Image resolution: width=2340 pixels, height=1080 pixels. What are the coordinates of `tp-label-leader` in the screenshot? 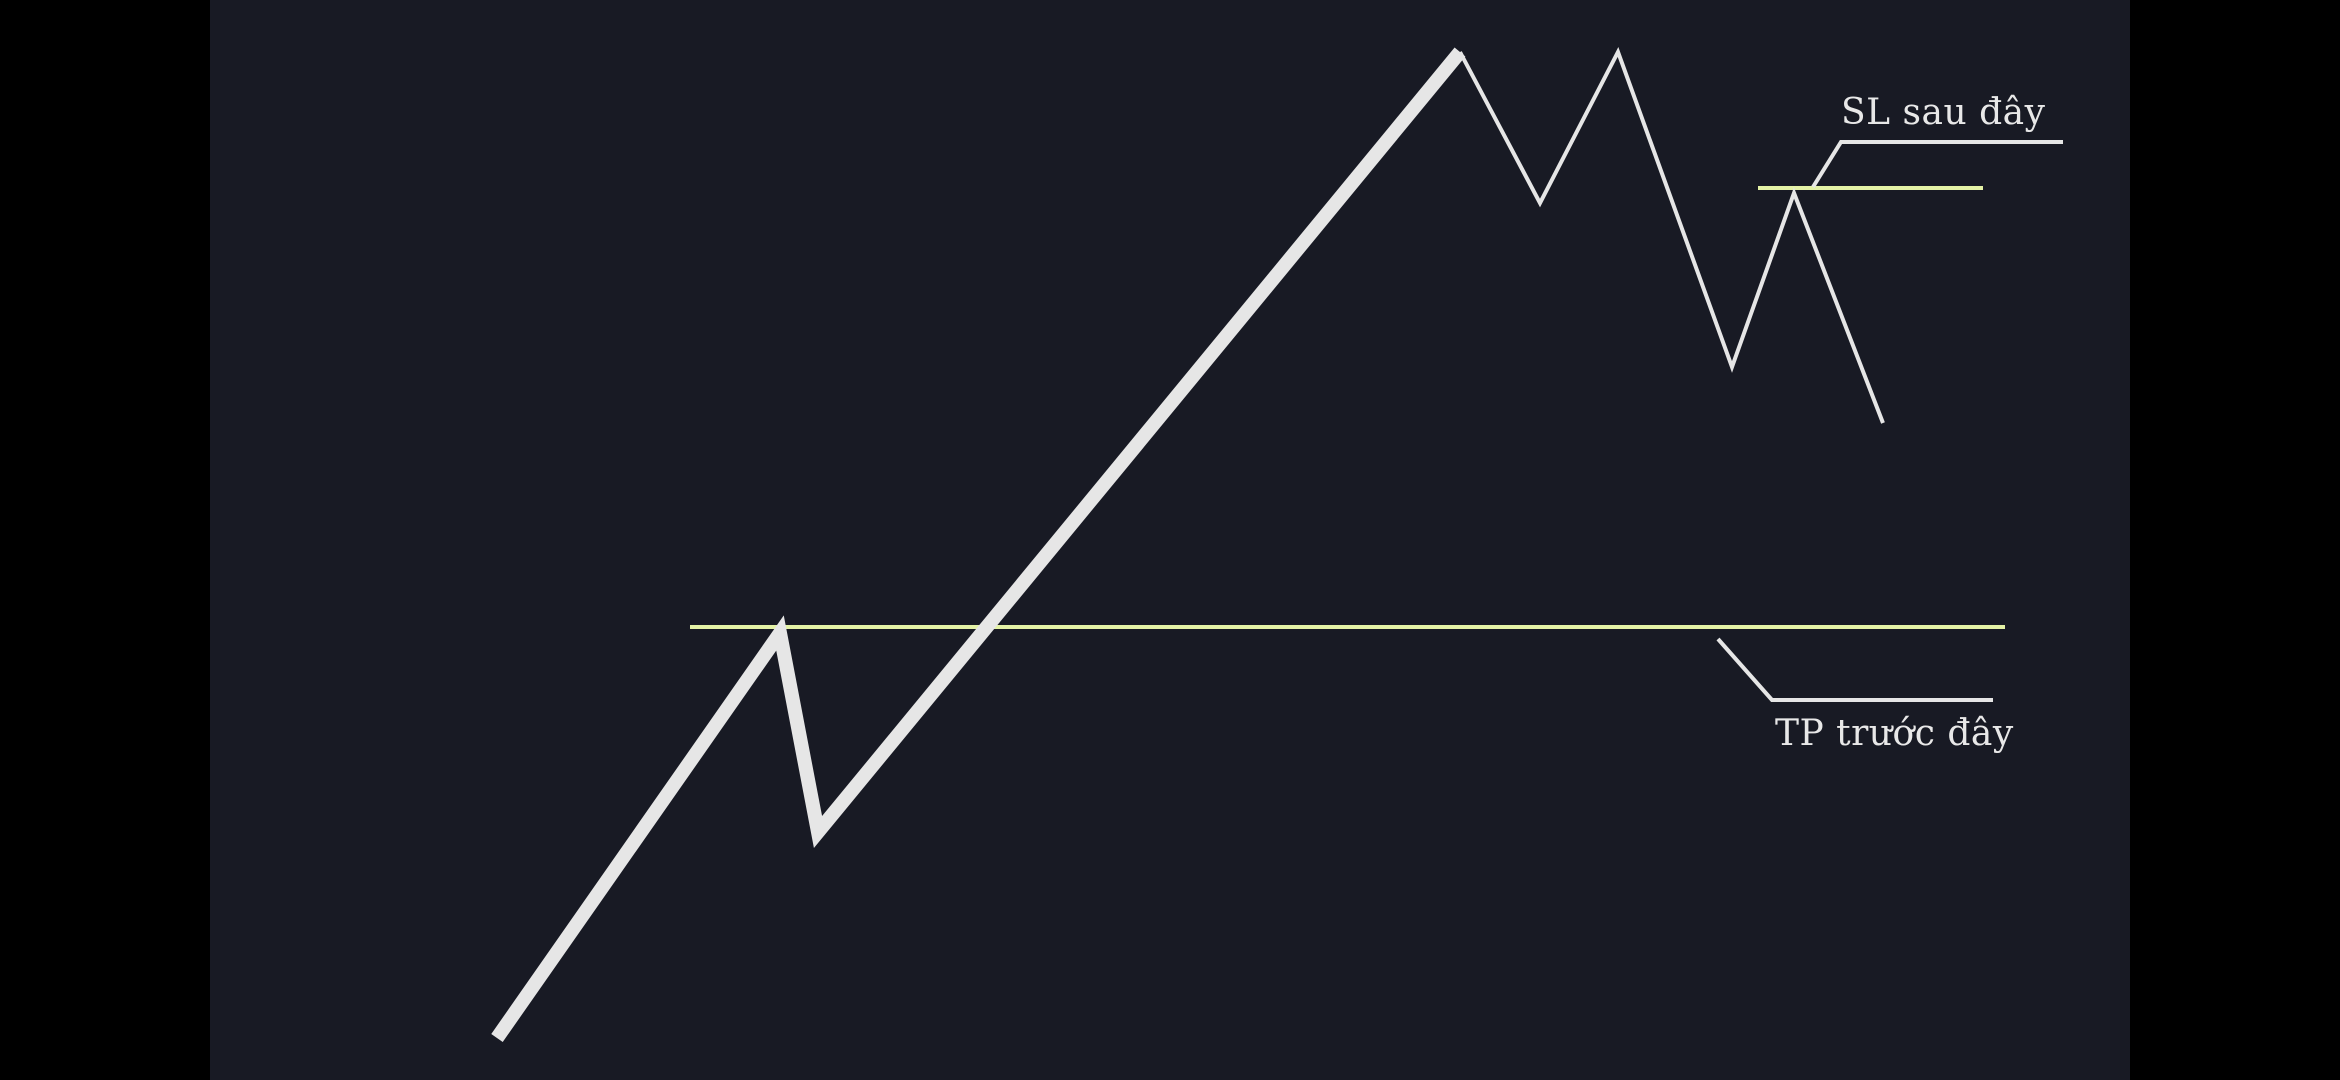 It's located at (1854, 669).